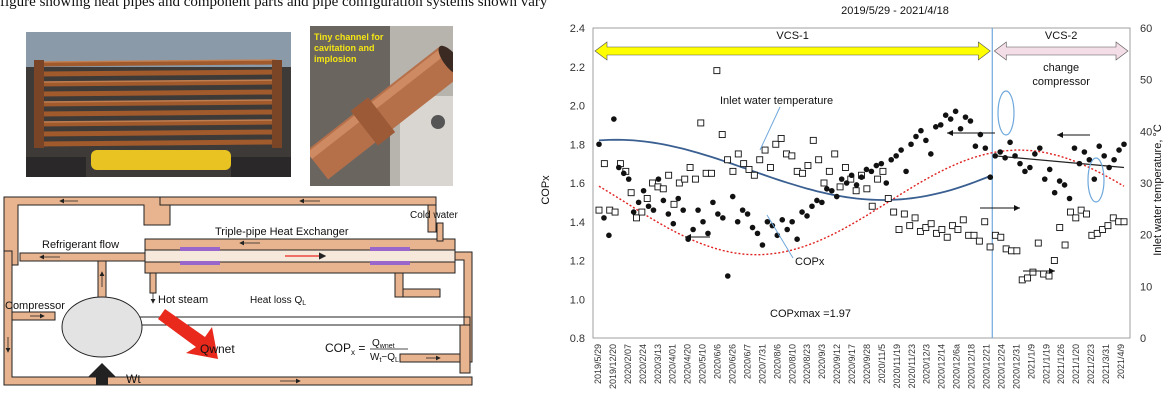 This screenshot has width=1169, height=398. What do you see at coordinates (1096, 180) in the screenshot?
I see `vcs2-highlight-ellipse` at bounding box center [1096, 180].